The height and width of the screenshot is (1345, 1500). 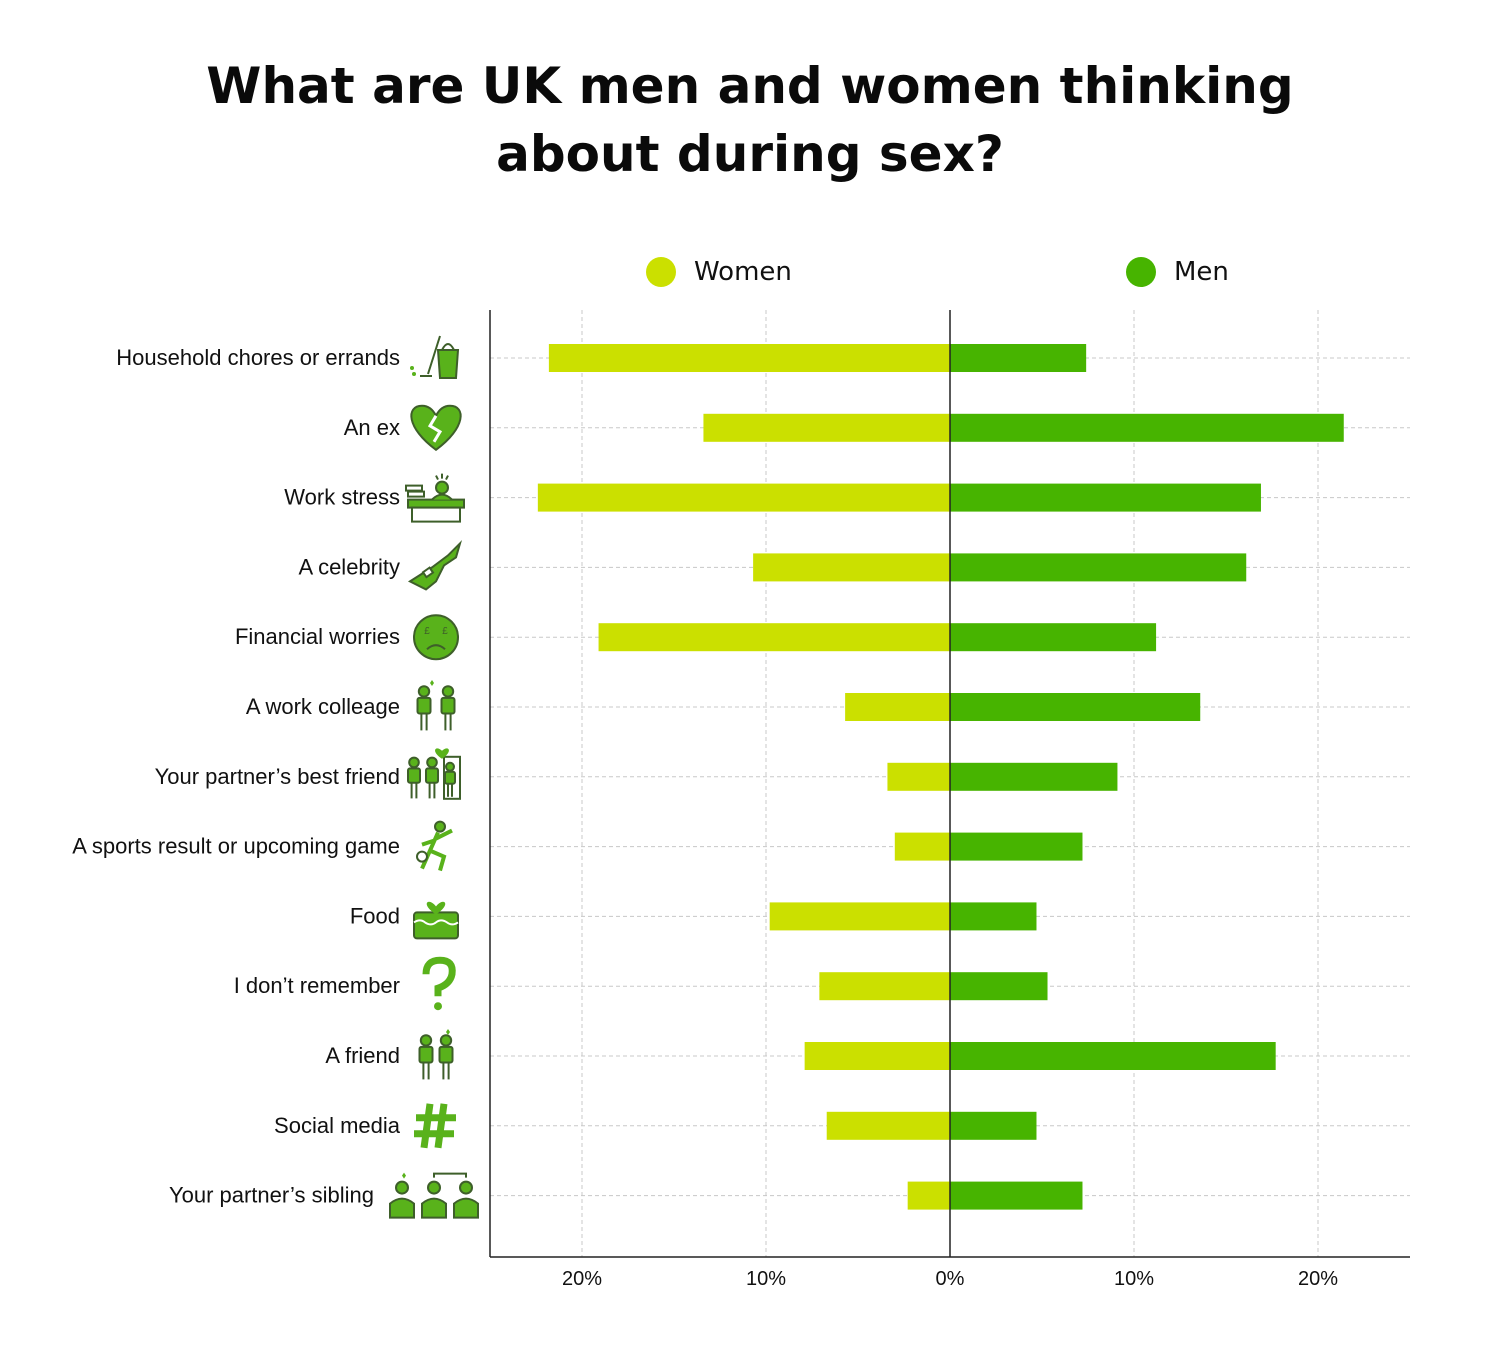 What do you see at coordinates (436, 428) in the screenshot?
I see `broken-heart-icon` at bounding box center [436, 428].